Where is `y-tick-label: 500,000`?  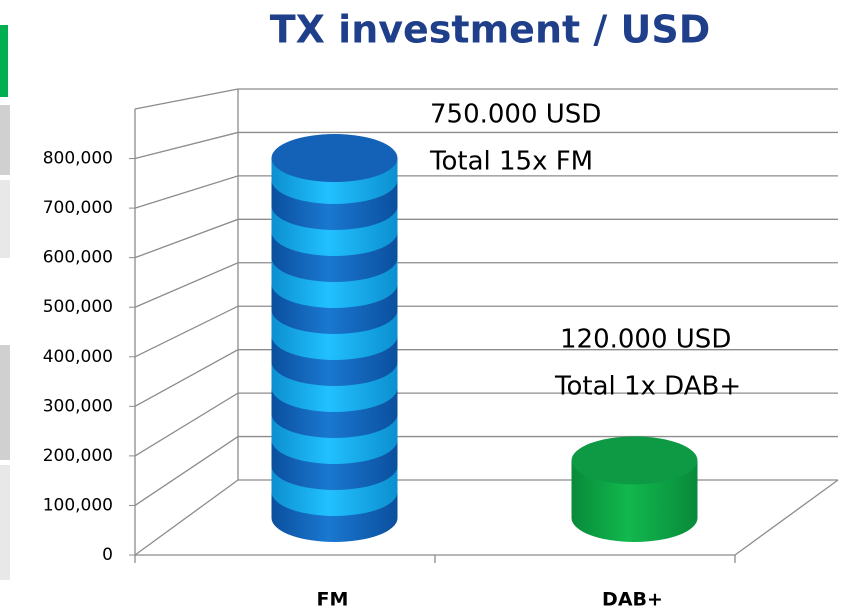
y-tick-label: 500,000 is located at coordinates (78, 307).